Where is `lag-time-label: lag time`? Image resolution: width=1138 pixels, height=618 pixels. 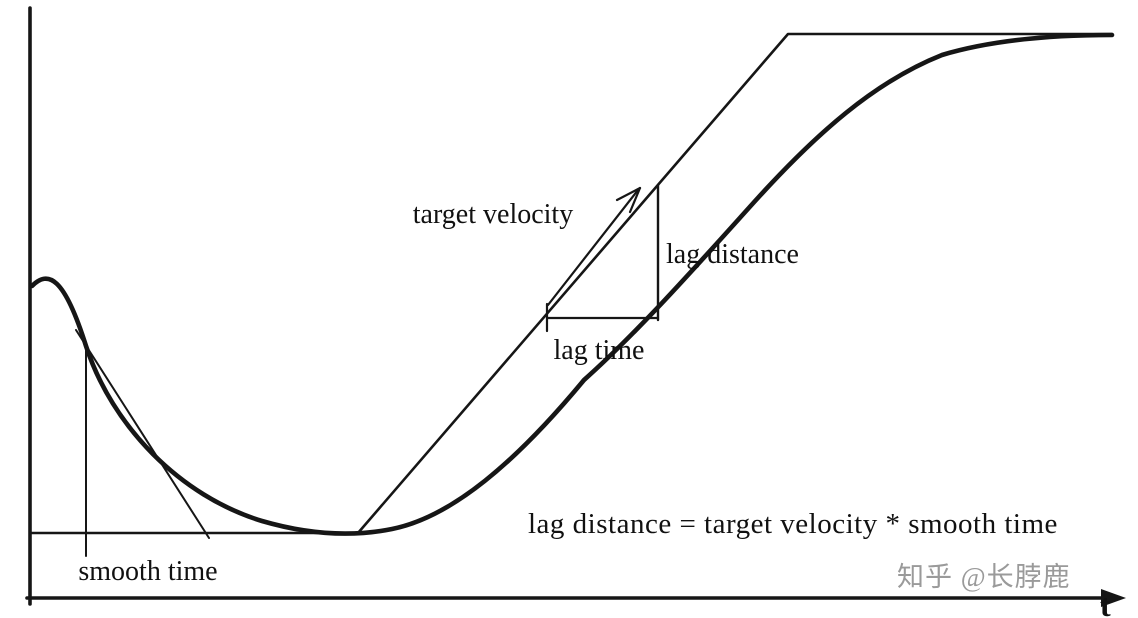 lag-time-label: lag time is located at coordinates (599, 350).